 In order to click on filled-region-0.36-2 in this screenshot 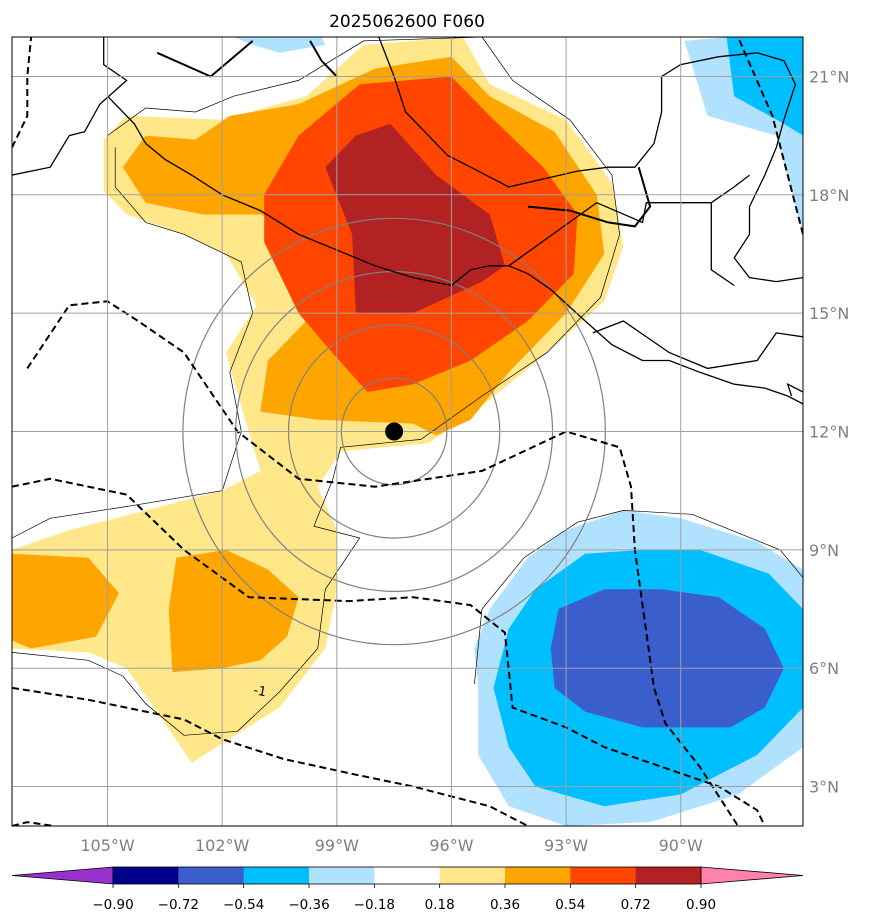, I will do `click(233, 611)`.